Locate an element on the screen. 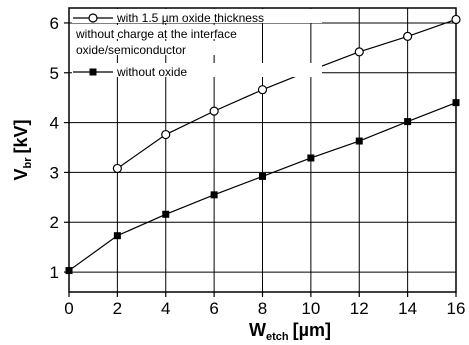 This screenshot has width=469, height=345. legend-label: without oxide is located at coordinates (151, 72).